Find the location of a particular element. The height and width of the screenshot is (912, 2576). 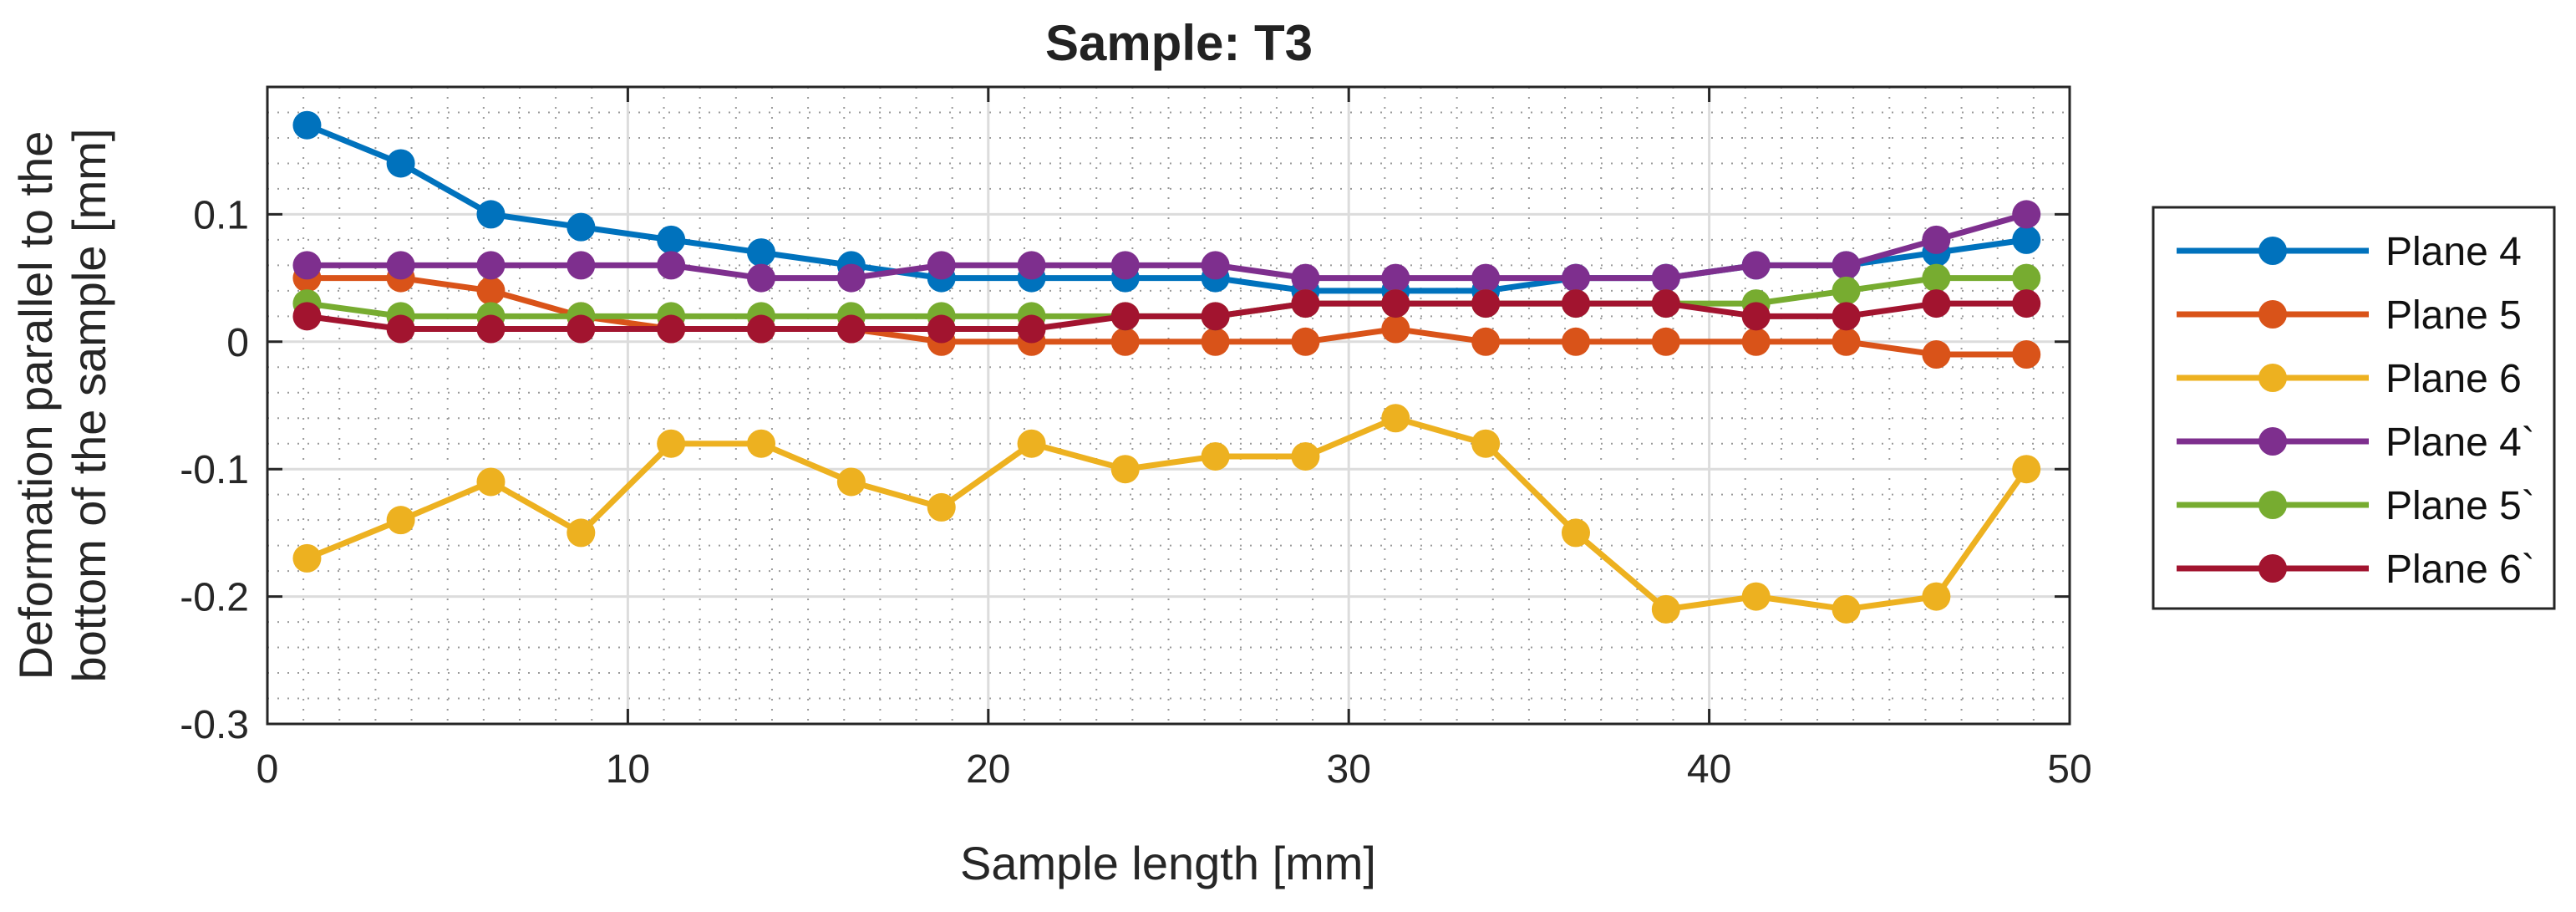

legend-entry: Plane 6` is located at coordinates (2356, 570).